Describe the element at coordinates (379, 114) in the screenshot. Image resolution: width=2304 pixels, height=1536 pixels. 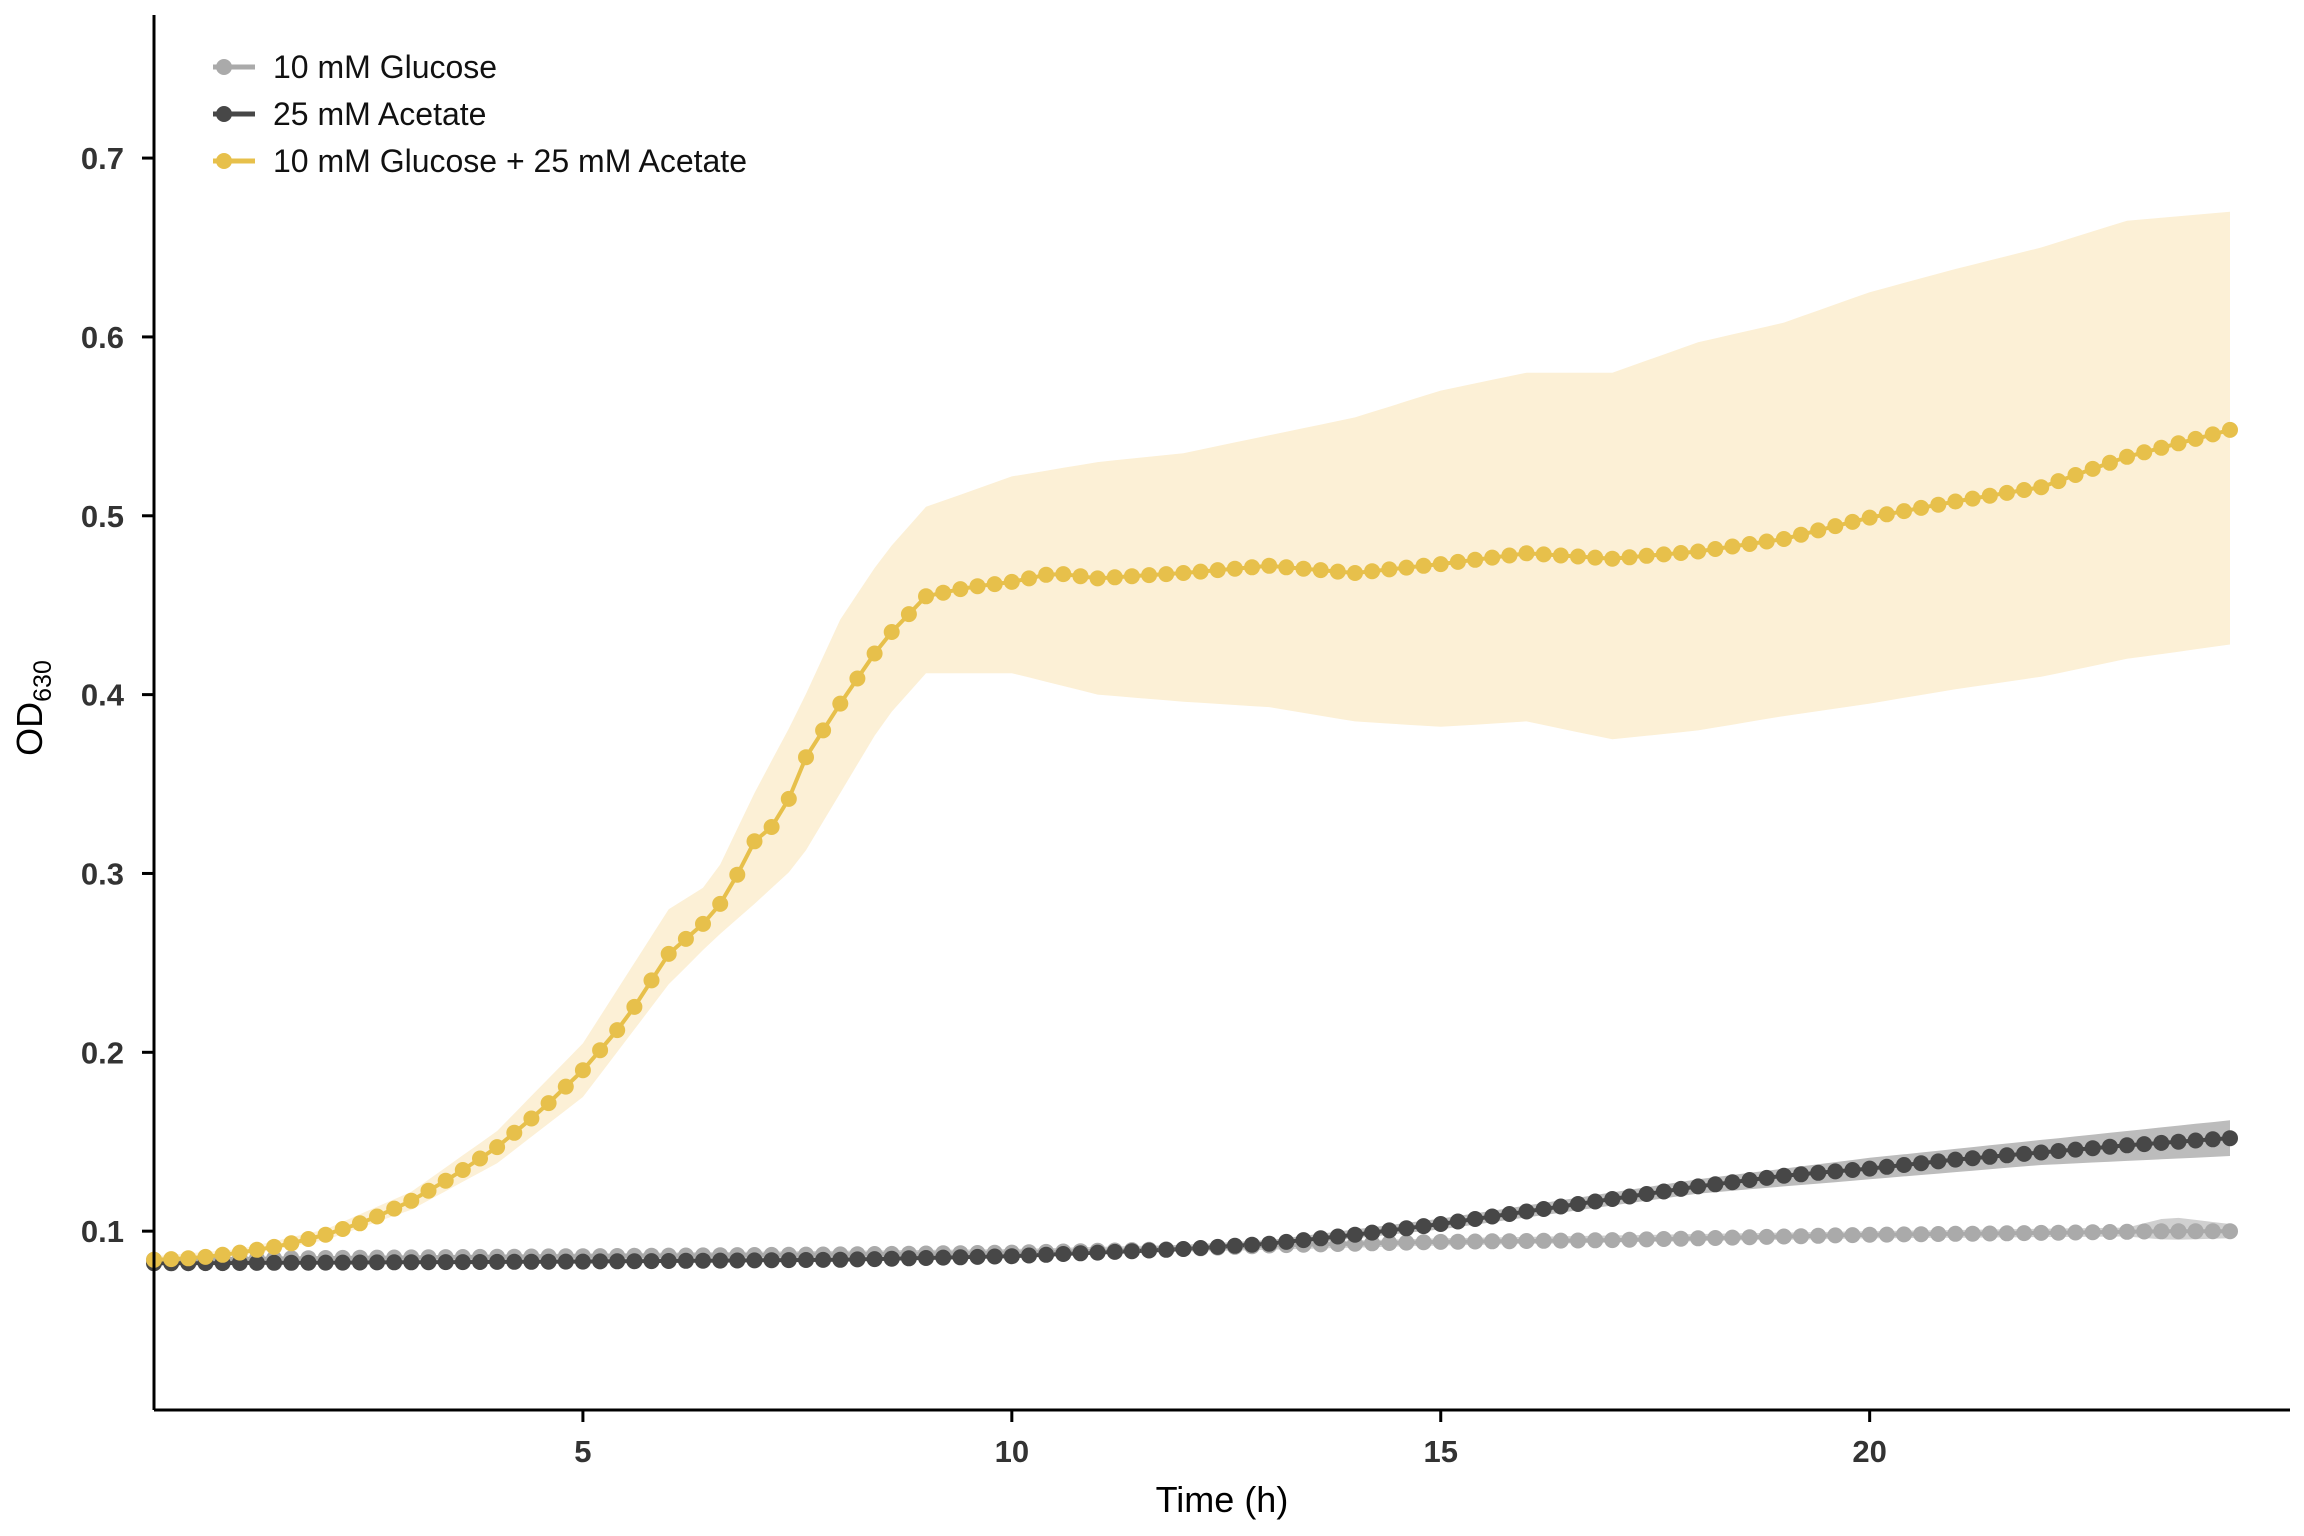
I see `legend-label: 25 mM Acetate` at that location.